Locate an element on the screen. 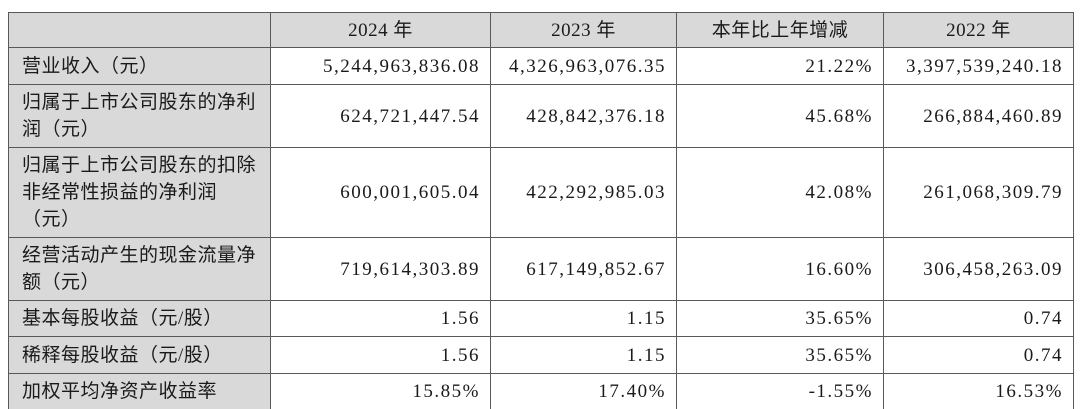  value-2022: 266,884,460.89 is located at coordinates (978, 116).